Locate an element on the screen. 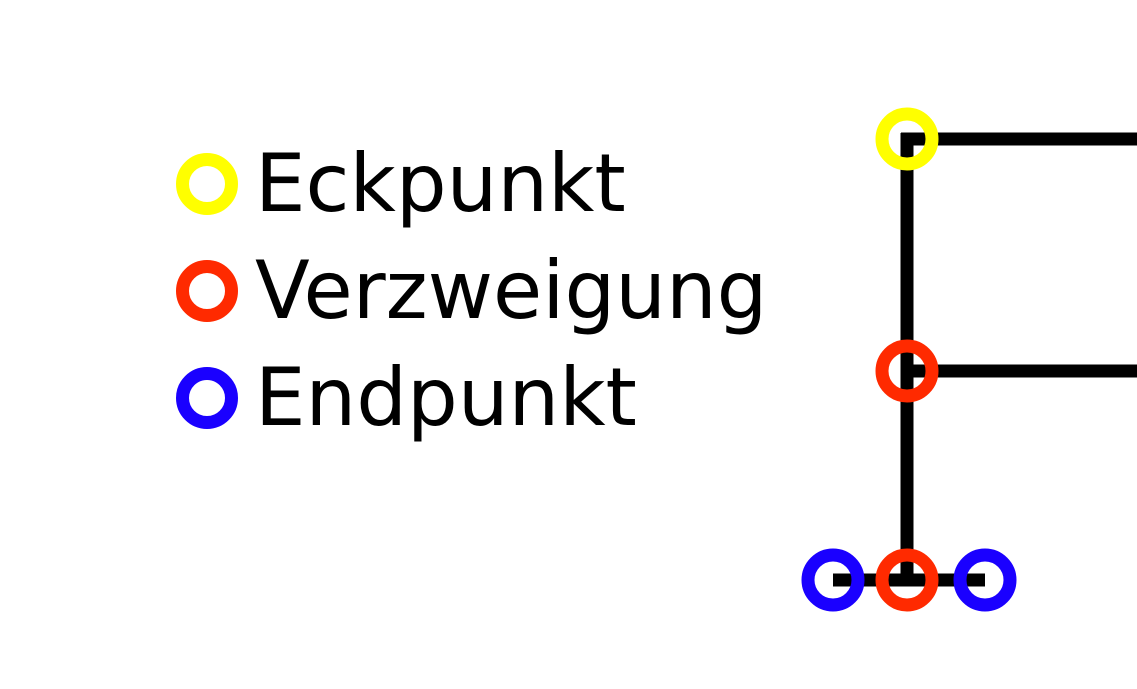 This screenshot has width=1137, height=689. corner-node-icon is located at coordinates (907, 139).